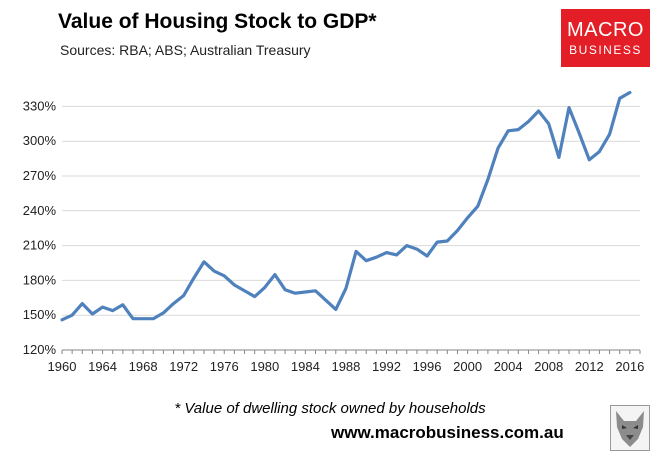  What do you see at coordinates (427, 366) in the screenshot?
I see `x-tick-label: 1996` at bounding box center [427, 366].